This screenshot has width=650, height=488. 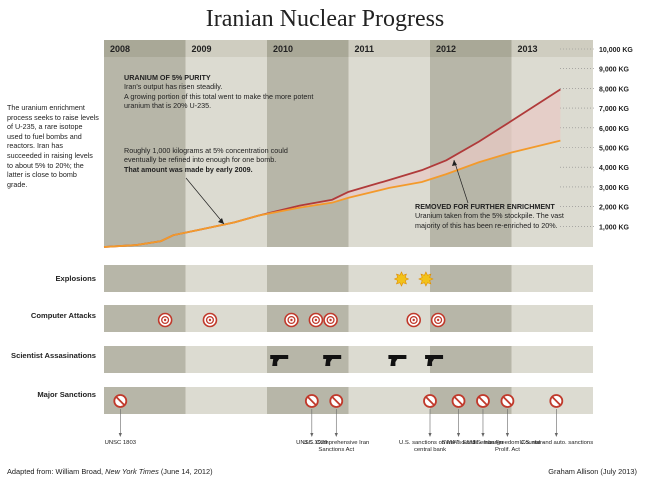 What do you see at coordinates (312, 443) in the screenshot?
I see `sanction-label: UNSC 1929` at bounding box center [312, 443].